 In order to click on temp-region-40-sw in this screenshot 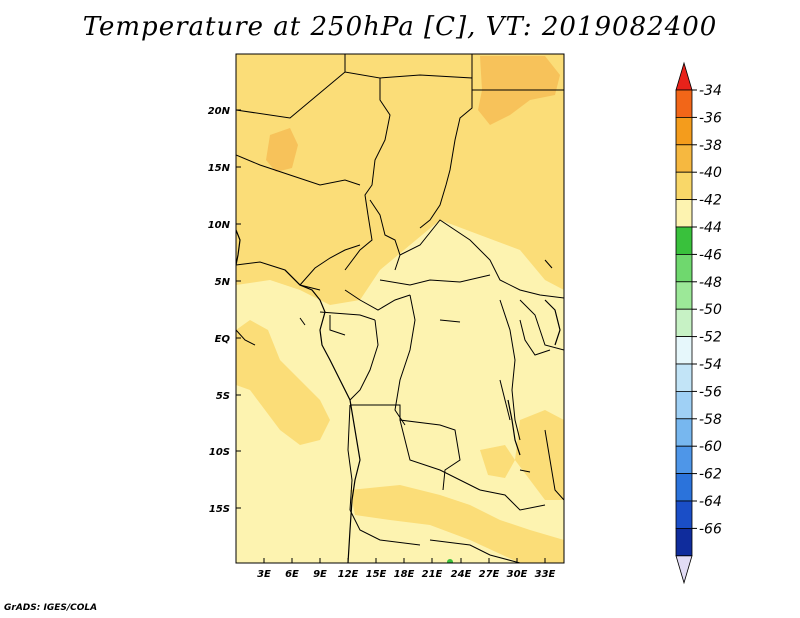, I will do `click(283, 382)`.